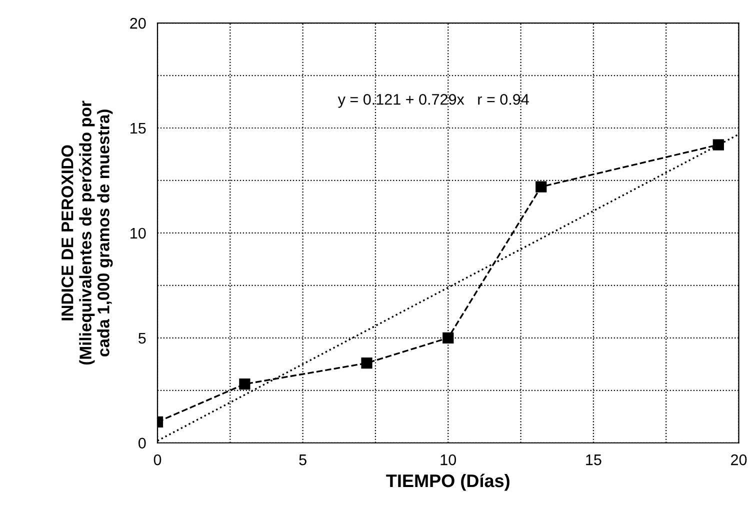 This screenshot has width=750, height=512. What do you see at coordinates (433, 101) in the screenshot?
I see `annotation: y = 0.121 + 0.729x r = 0.94` at bounding box center [433, 101].